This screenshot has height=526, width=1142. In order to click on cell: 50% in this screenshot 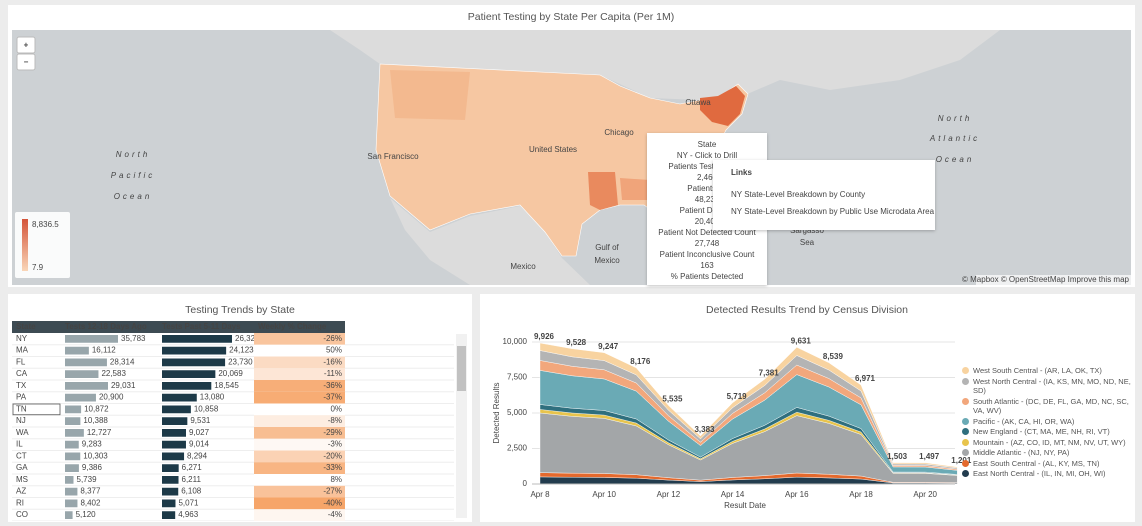, I will do `click(334, 350)`.